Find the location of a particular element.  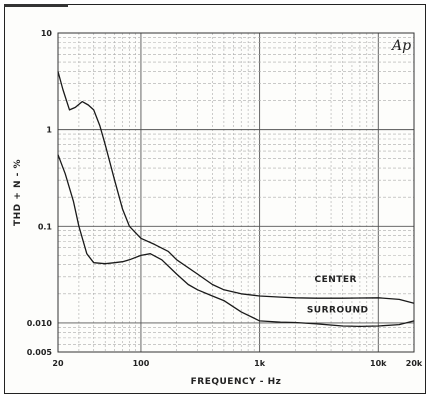

series-label-center: CENTER is located at coordinates (335, 280).